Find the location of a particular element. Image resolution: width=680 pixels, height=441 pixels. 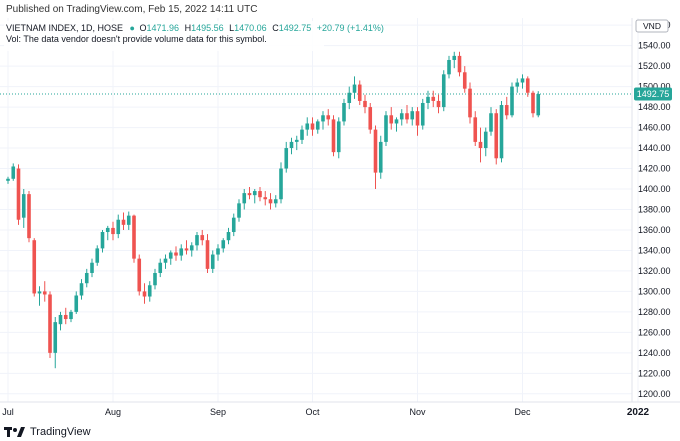

y-tick-label: 1420.00 is located at coordinates (654, 169).